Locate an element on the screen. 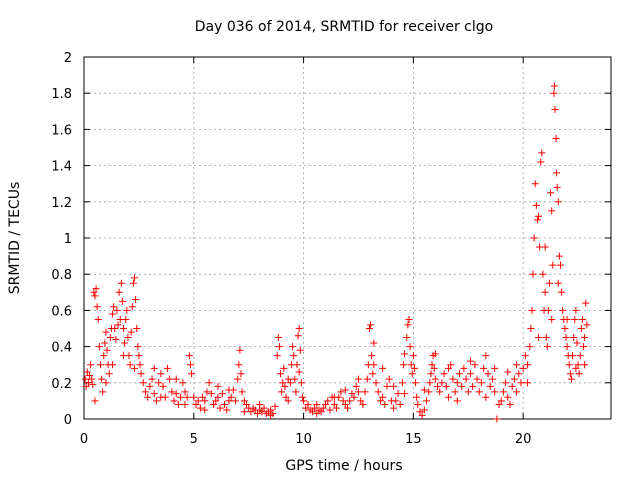 Image resolution: width=640 pixels, height=480 pixels. x-tick-label: 15 is located at coordinates (413, 439).